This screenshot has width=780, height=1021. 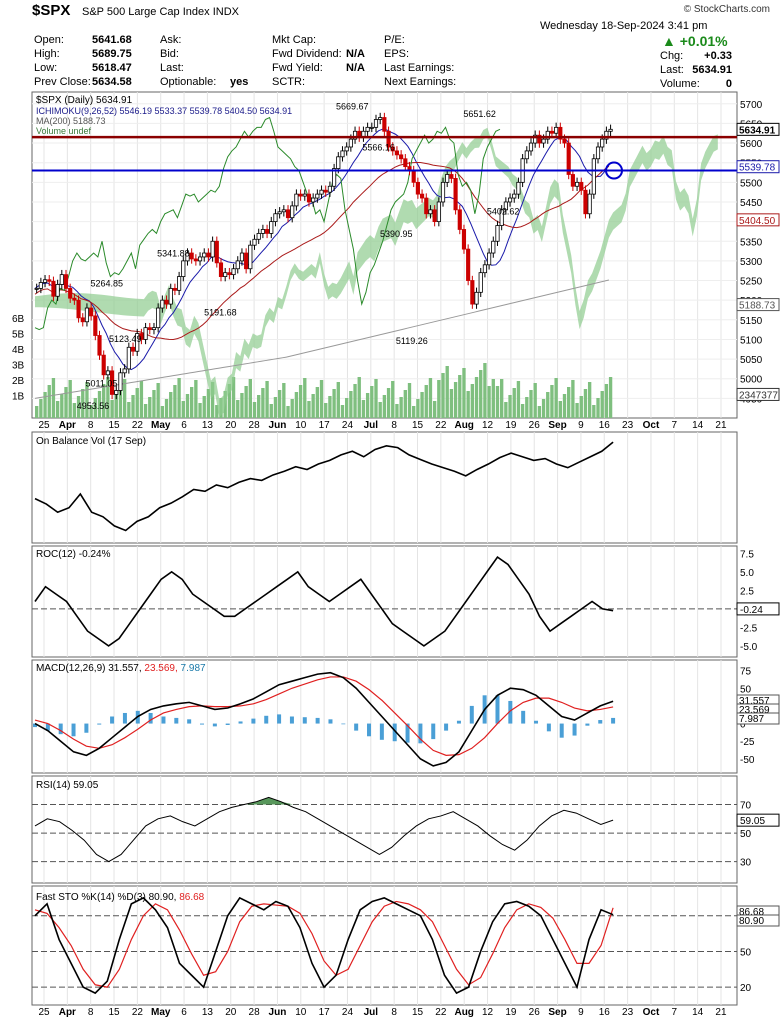 What do you see at coordinates (614, 170) in the screenshot?
I see `highlight-circle` at bounding box center [614, 170].